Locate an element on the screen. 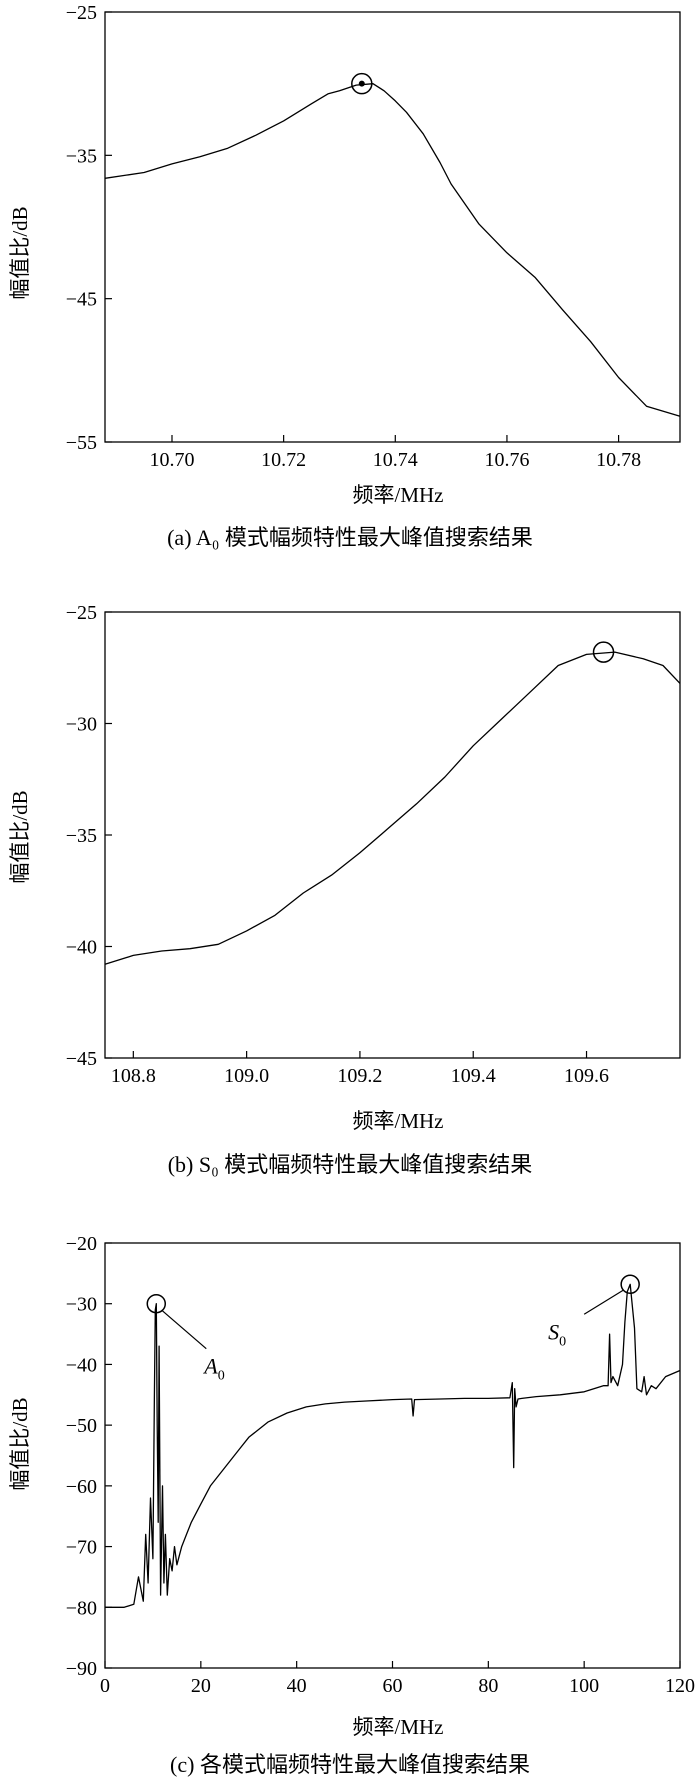 This screenshot has height=1781, width=700. panel-c-y-tick-label: −20 is located at coordinates (81, 1244).